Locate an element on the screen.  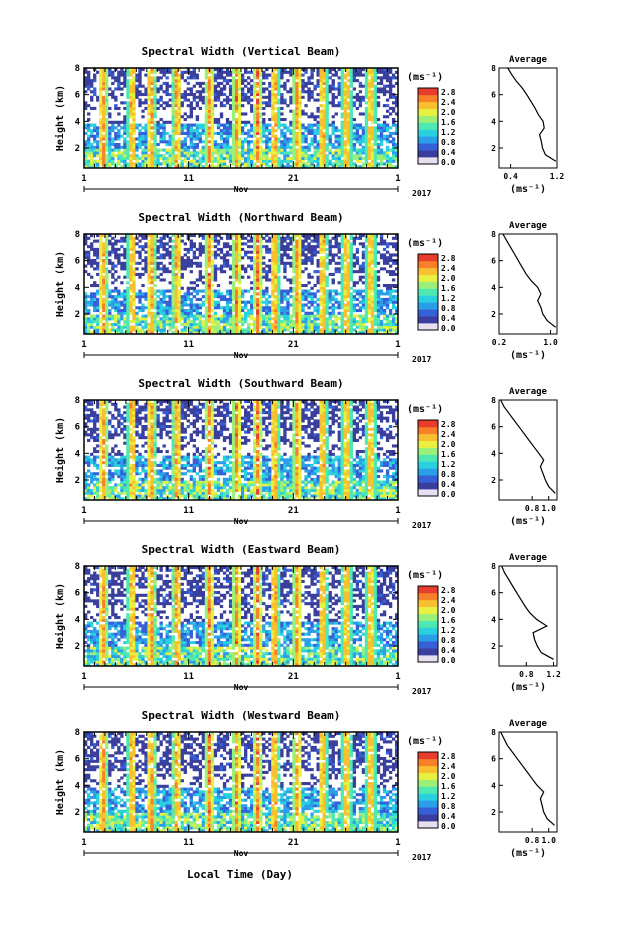
colorbar-segment is located at coordinates (428, 105).